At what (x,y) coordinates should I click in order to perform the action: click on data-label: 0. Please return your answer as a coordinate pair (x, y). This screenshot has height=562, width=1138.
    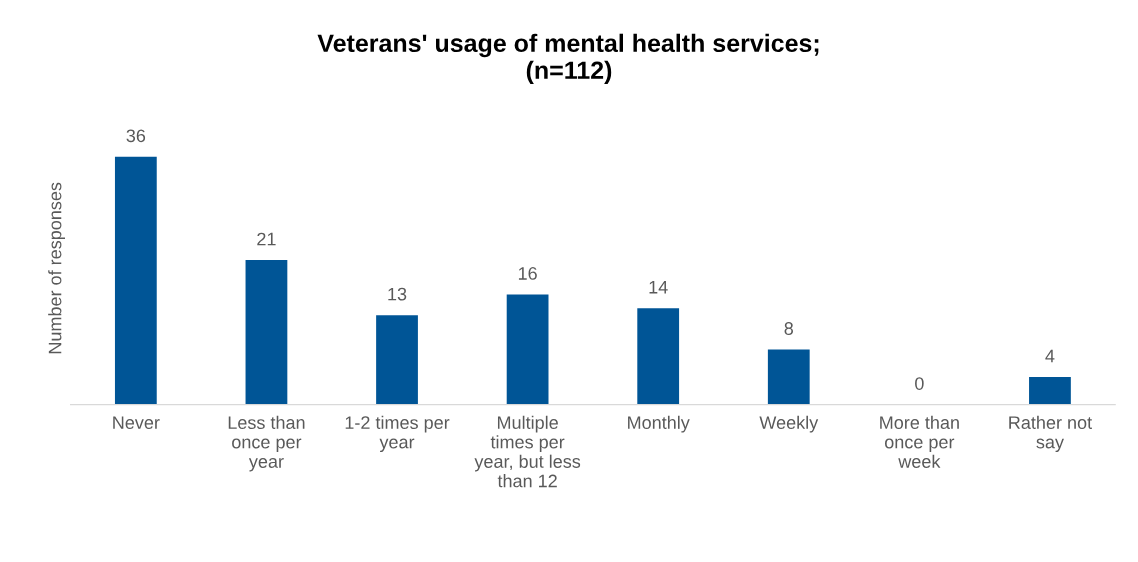
    Looking at the image, I should click on (919, 383).